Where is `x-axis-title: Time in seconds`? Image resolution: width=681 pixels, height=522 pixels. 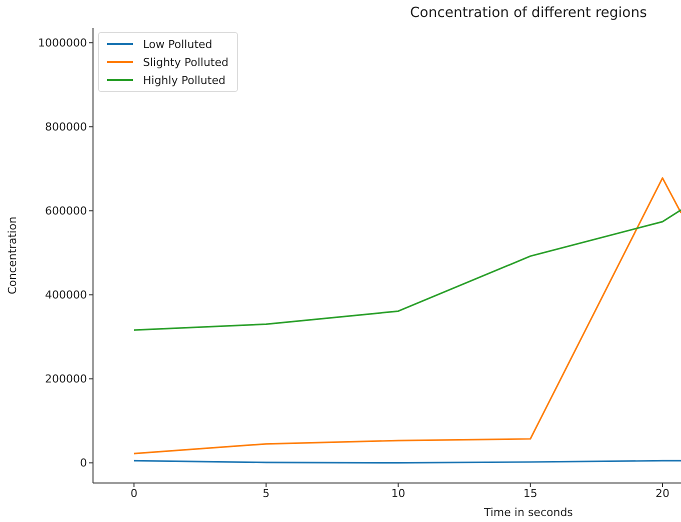
x-axis-title: Time in seconds is located at coordinates (528, 512).